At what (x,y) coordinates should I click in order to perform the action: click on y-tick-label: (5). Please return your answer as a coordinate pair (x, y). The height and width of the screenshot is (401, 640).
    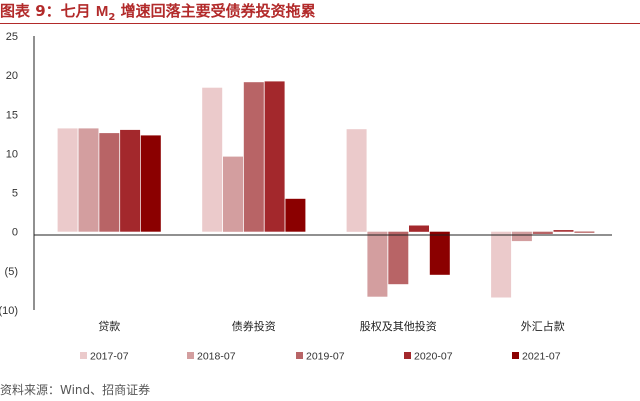
    Looking at the image, I should click on (11, 272).